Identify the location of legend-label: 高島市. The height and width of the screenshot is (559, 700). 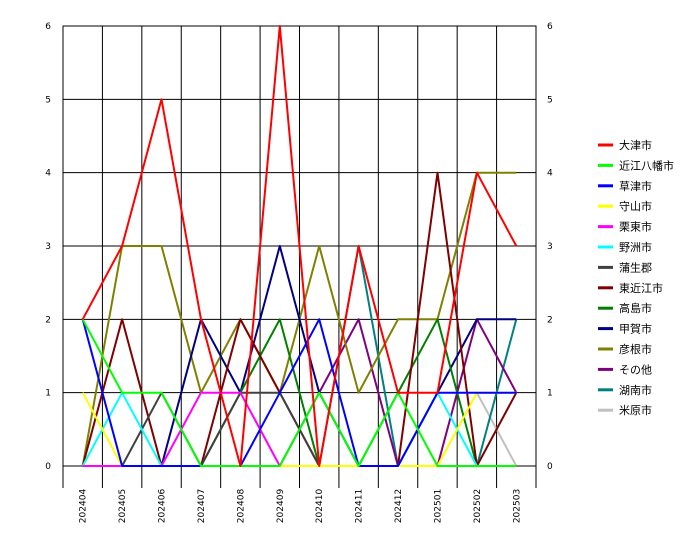
(635, 308).